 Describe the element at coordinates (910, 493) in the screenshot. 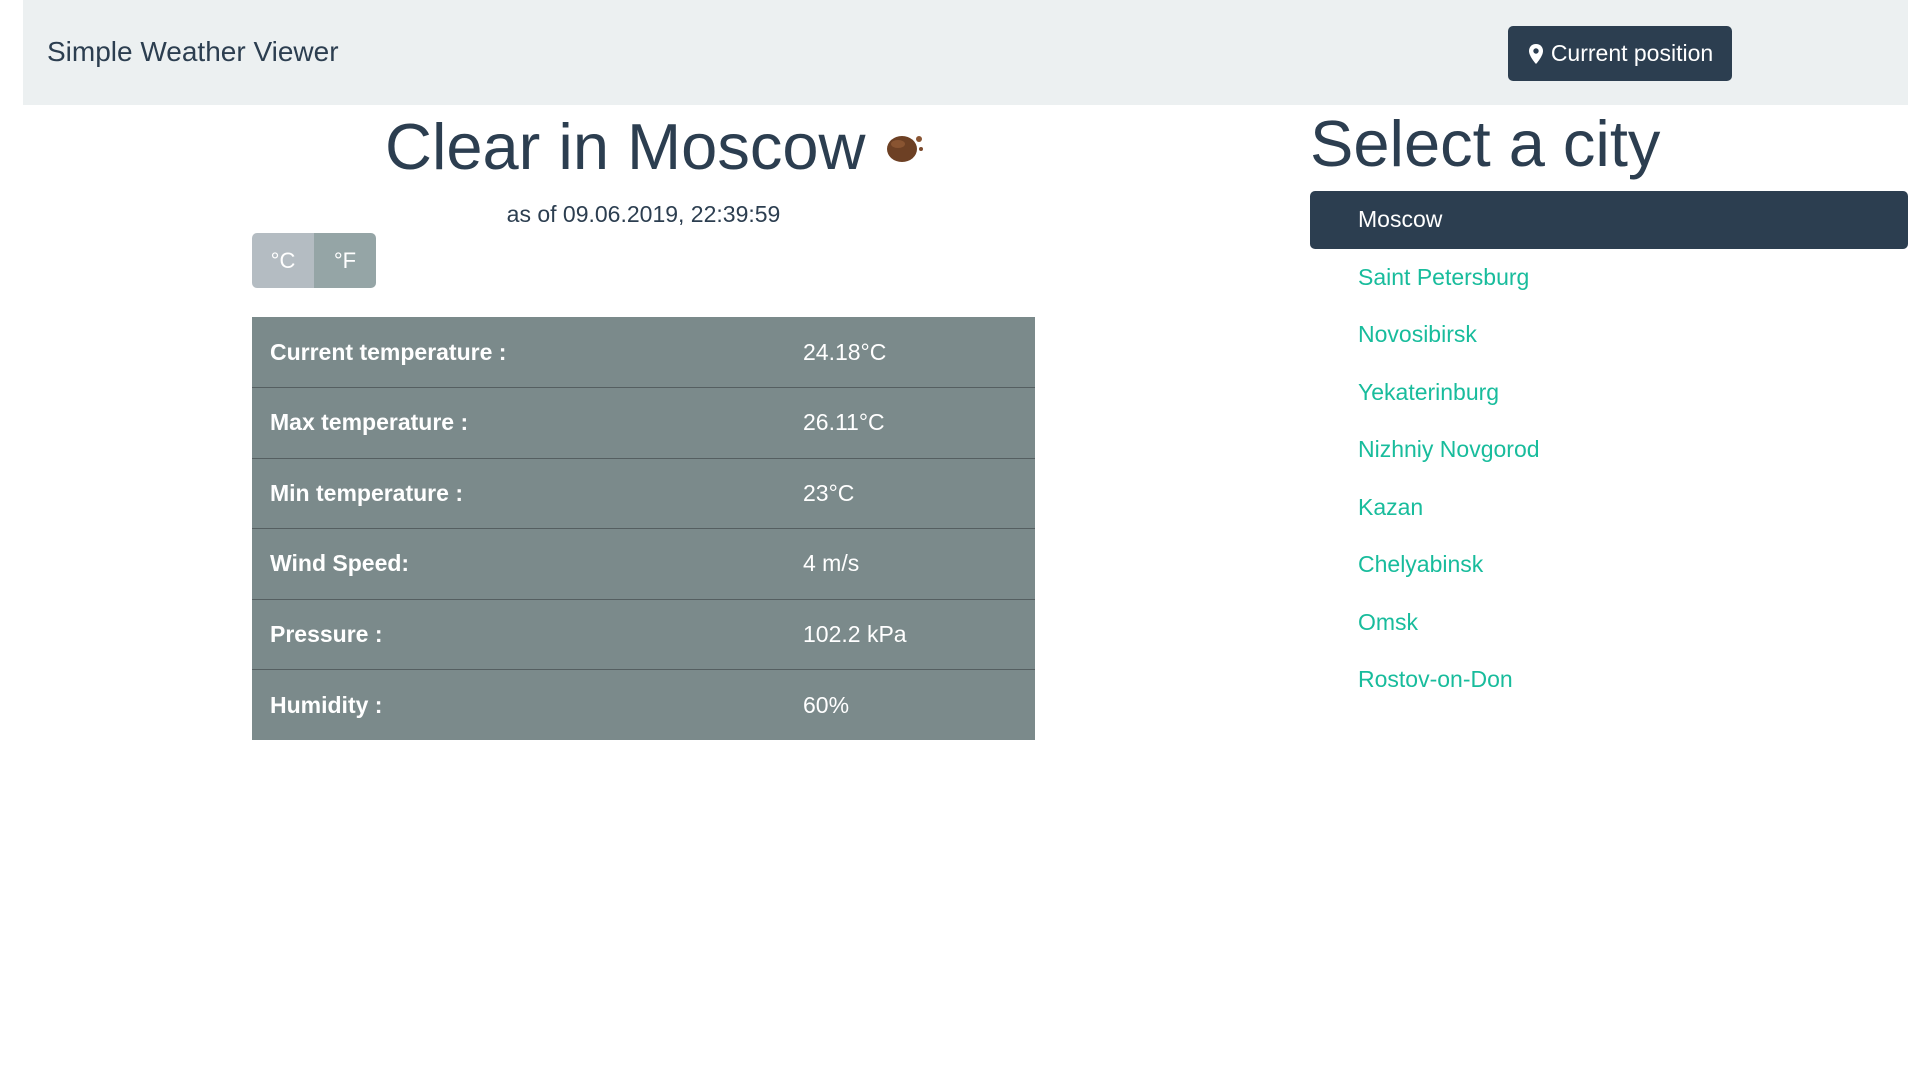

I see `min-temperature-value: 23°C` at that location.